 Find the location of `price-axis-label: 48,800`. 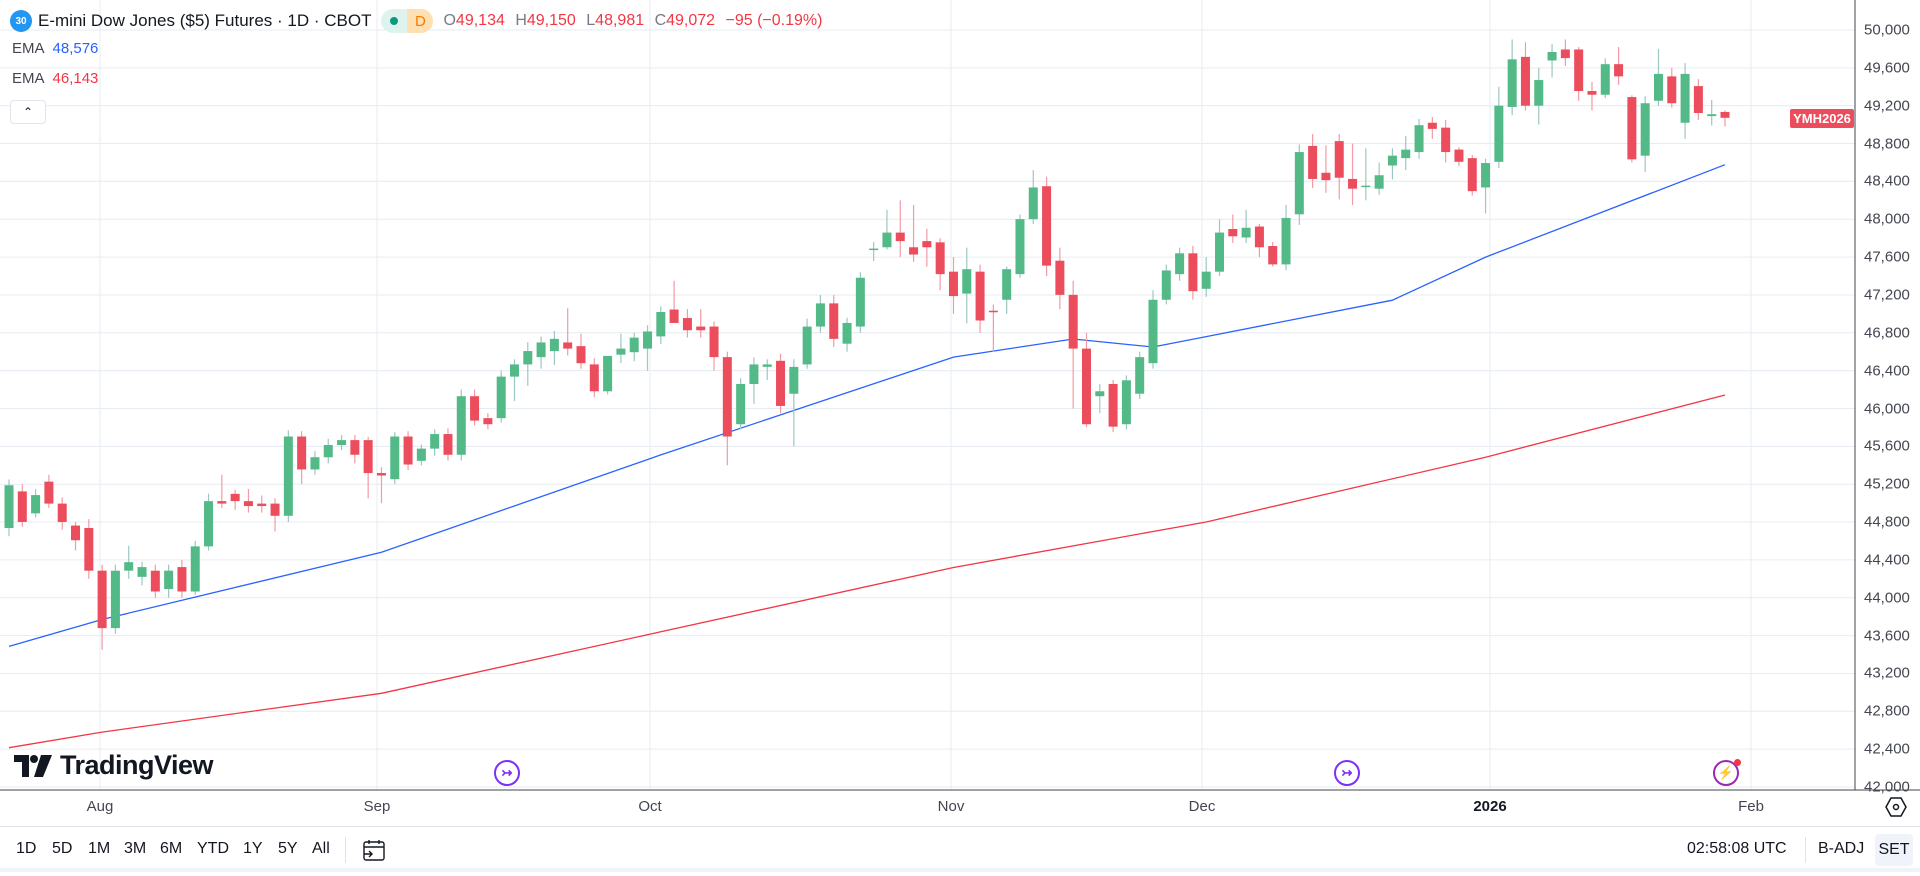

price-axis-label: 48,800 is located at coordinates (1887, 144).